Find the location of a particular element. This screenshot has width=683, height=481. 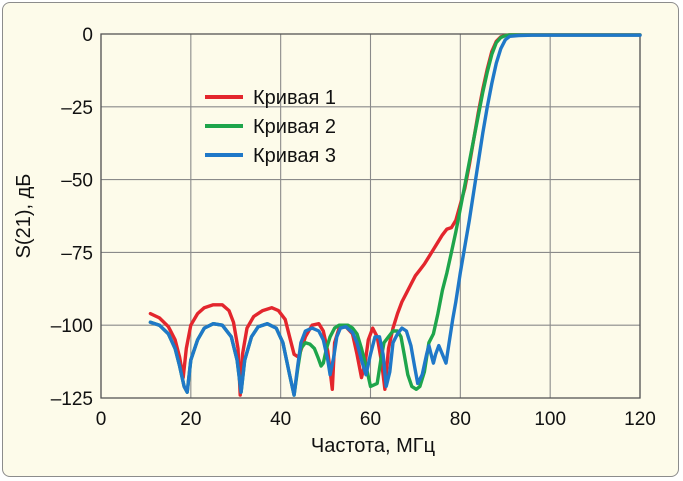

y-tick-label: 0 is located at coordinates (87, 35).